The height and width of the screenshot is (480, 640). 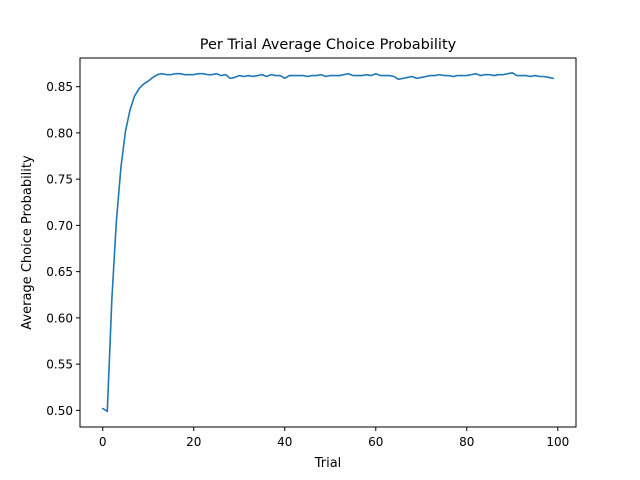 What do you see at coordinates (59, 87) in the screenshot?
I see `y-tick-label: 0.85` at bounding box center [59, 87].